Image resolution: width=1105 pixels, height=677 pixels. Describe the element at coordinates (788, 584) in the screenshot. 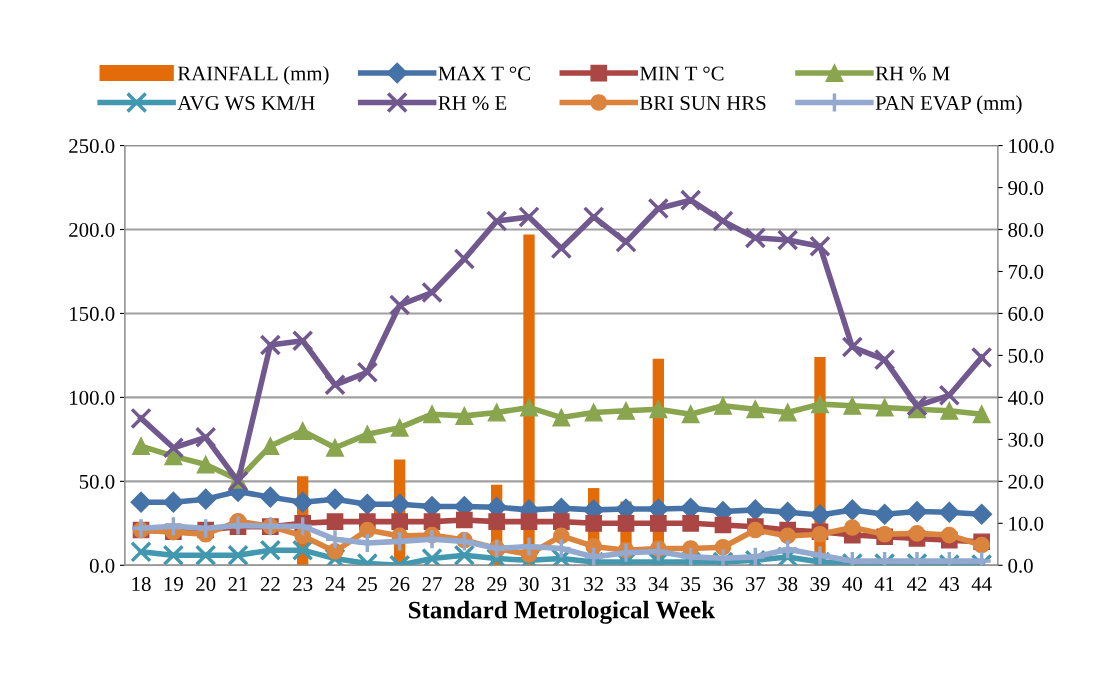

I see `x-tick-label: 38` at that location.